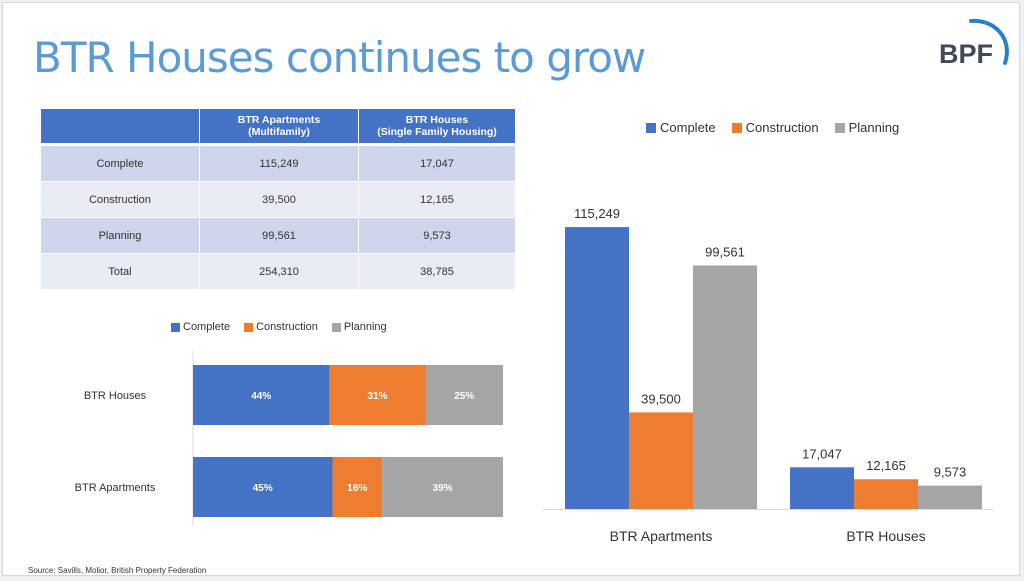 The height and width of the screenshot is (581, 1024). I want to click on bar-segment-planning-btr-houses, so click(464, 395).